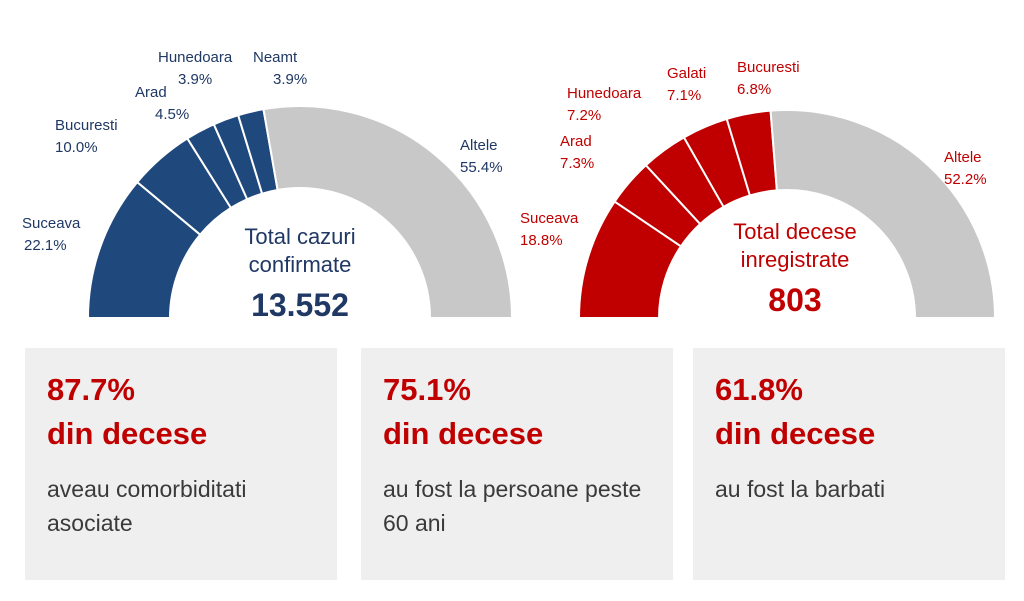 Image resolution: width=1024 pixels, height=601 pixels. What do you see at coordinates (147, 506) in the screenshot?
I see `stat-card-description: aveau comorbiditati asociate` at bounding box center [147, 506].